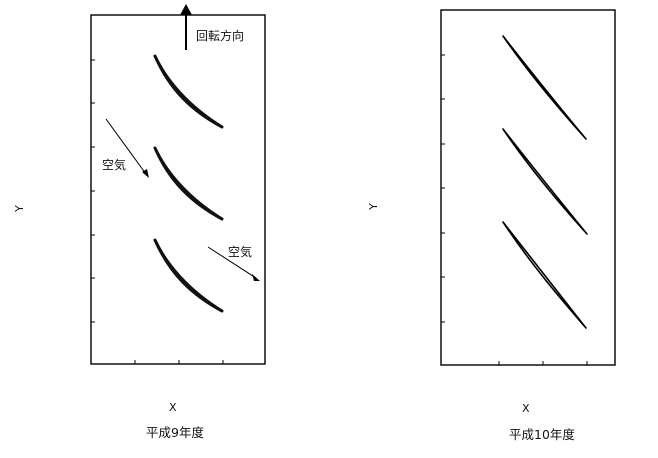 This screenshot has height=458, width=658. Describe the element at coordinates (173, 407) in the screenshot. I see `left-x-axis-label: X` at that location.